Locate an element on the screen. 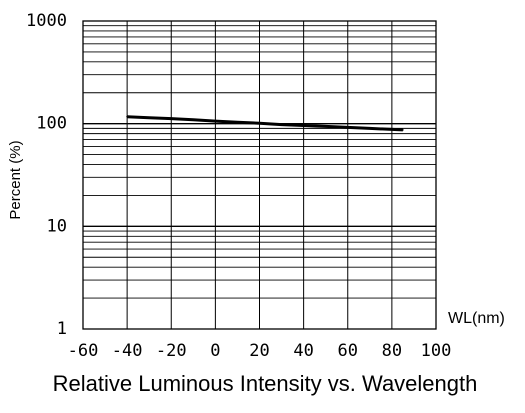 This screenshot has height=413, width=525. series-layer is located at coordinates (265, 123).